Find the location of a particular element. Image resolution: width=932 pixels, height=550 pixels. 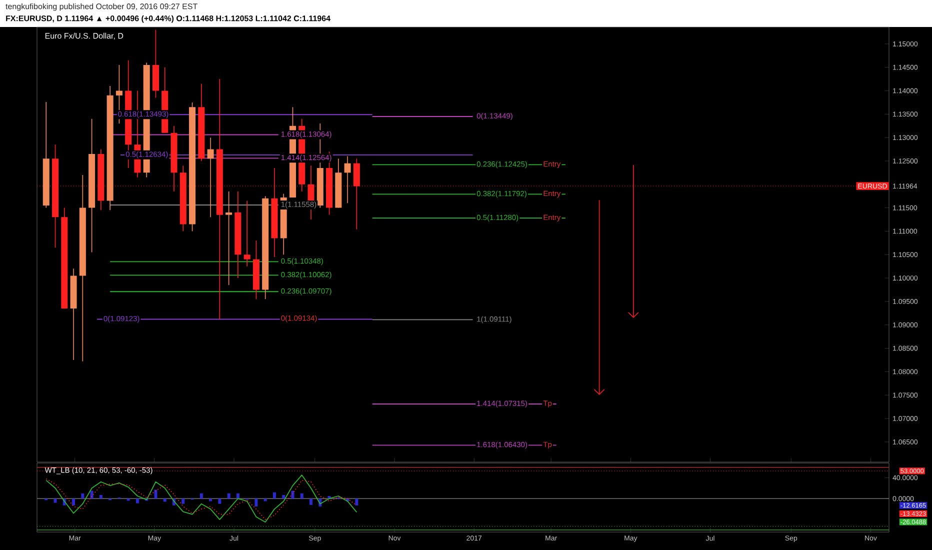

chart-title: FX:EURUSD, D 1.11964 ▲ +0.00496 (+0.44%) O:1.11468 H:1.12053 L:1.11042 C:1.11964 is located at coordinates (168, 19).